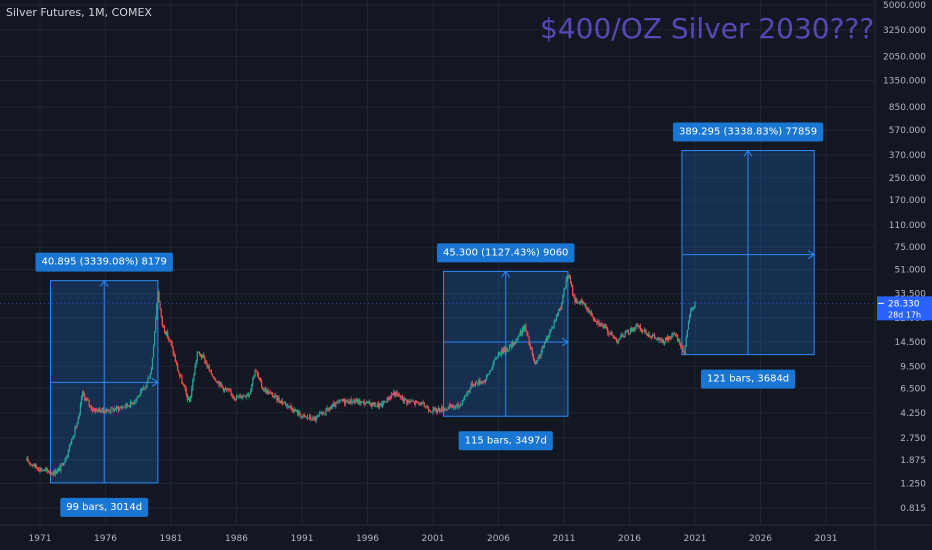  I want to click on x-tick-label: 2011, so click(564, 539).